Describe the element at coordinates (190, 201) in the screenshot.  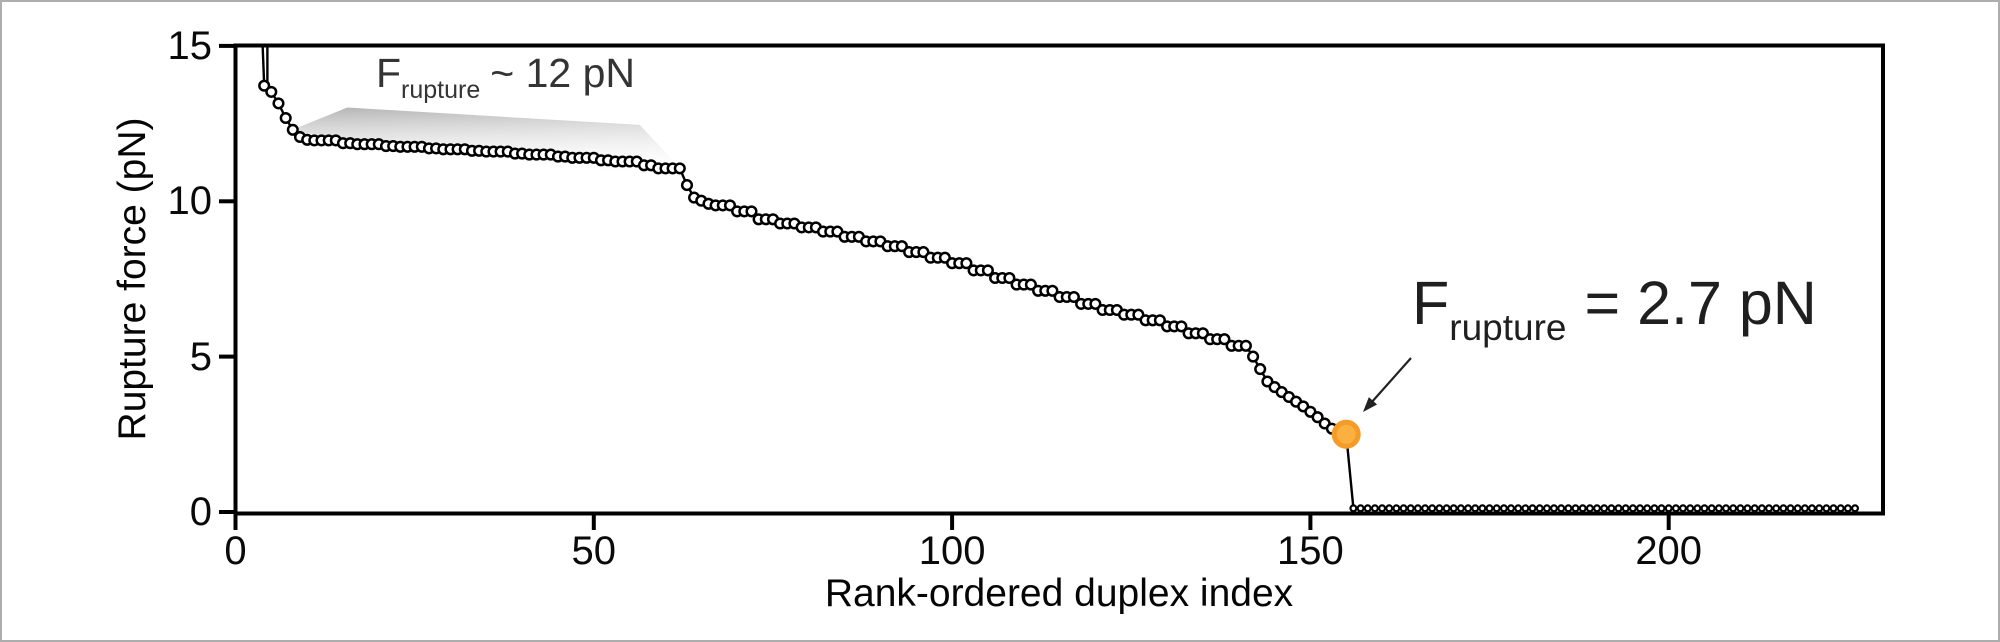
I see `y-tick-label: 10` at that location.